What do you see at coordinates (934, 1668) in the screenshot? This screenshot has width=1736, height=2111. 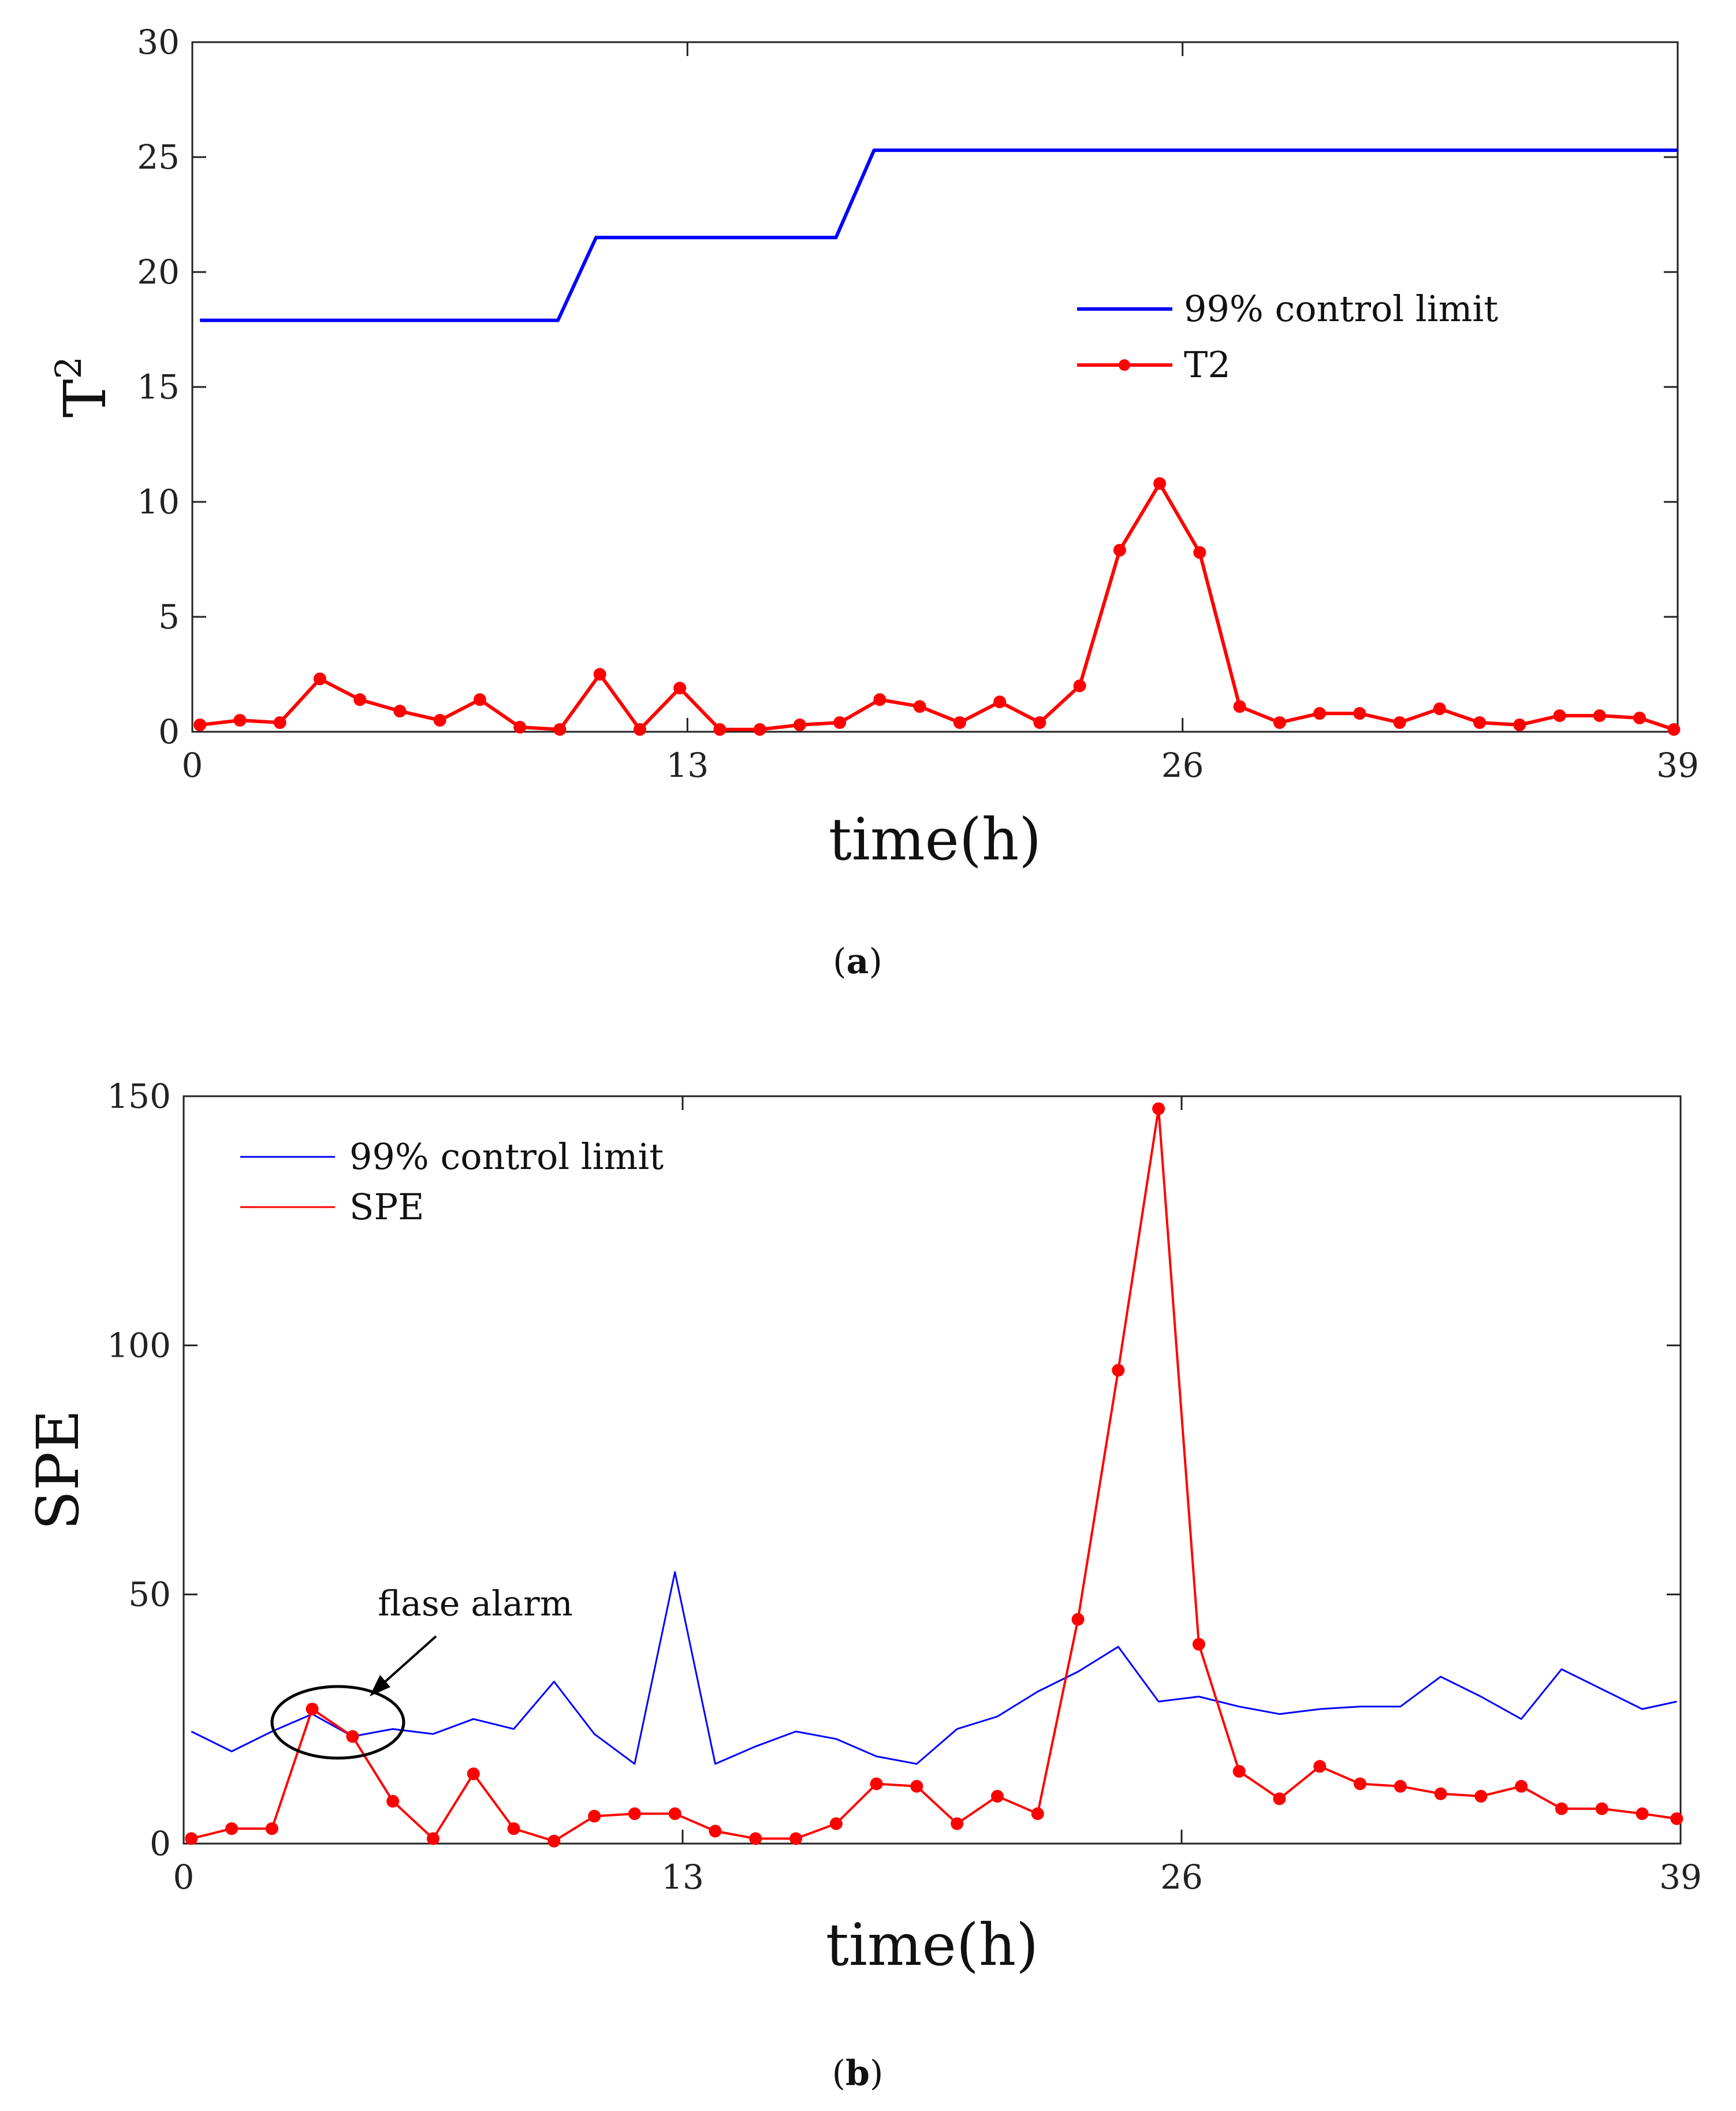 I see `series-line-b-99-control-limit` at bounding box center [934, 1668].